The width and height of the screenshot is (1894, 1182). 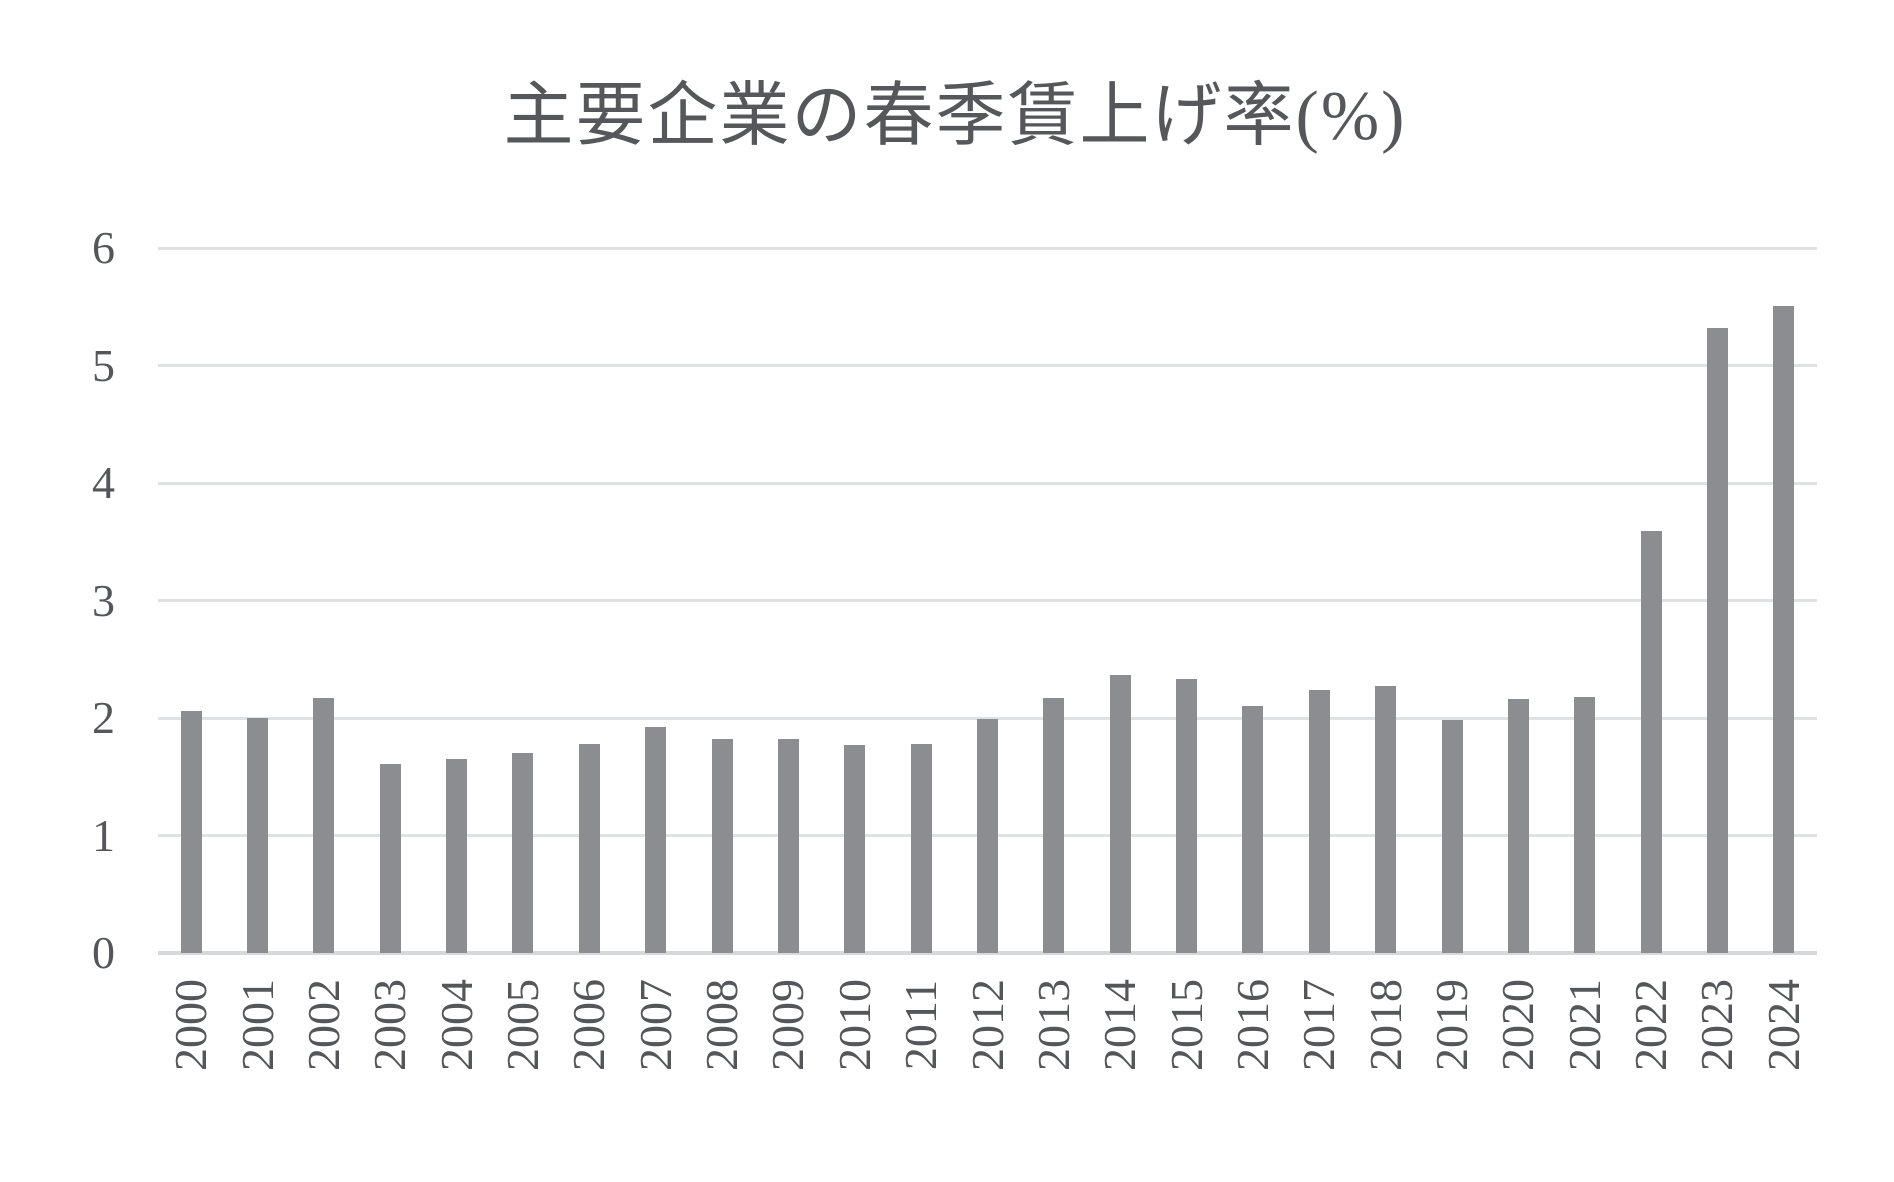 I want to click on x-tick-label-2015: 2015, so click(x=1186, y=1025).